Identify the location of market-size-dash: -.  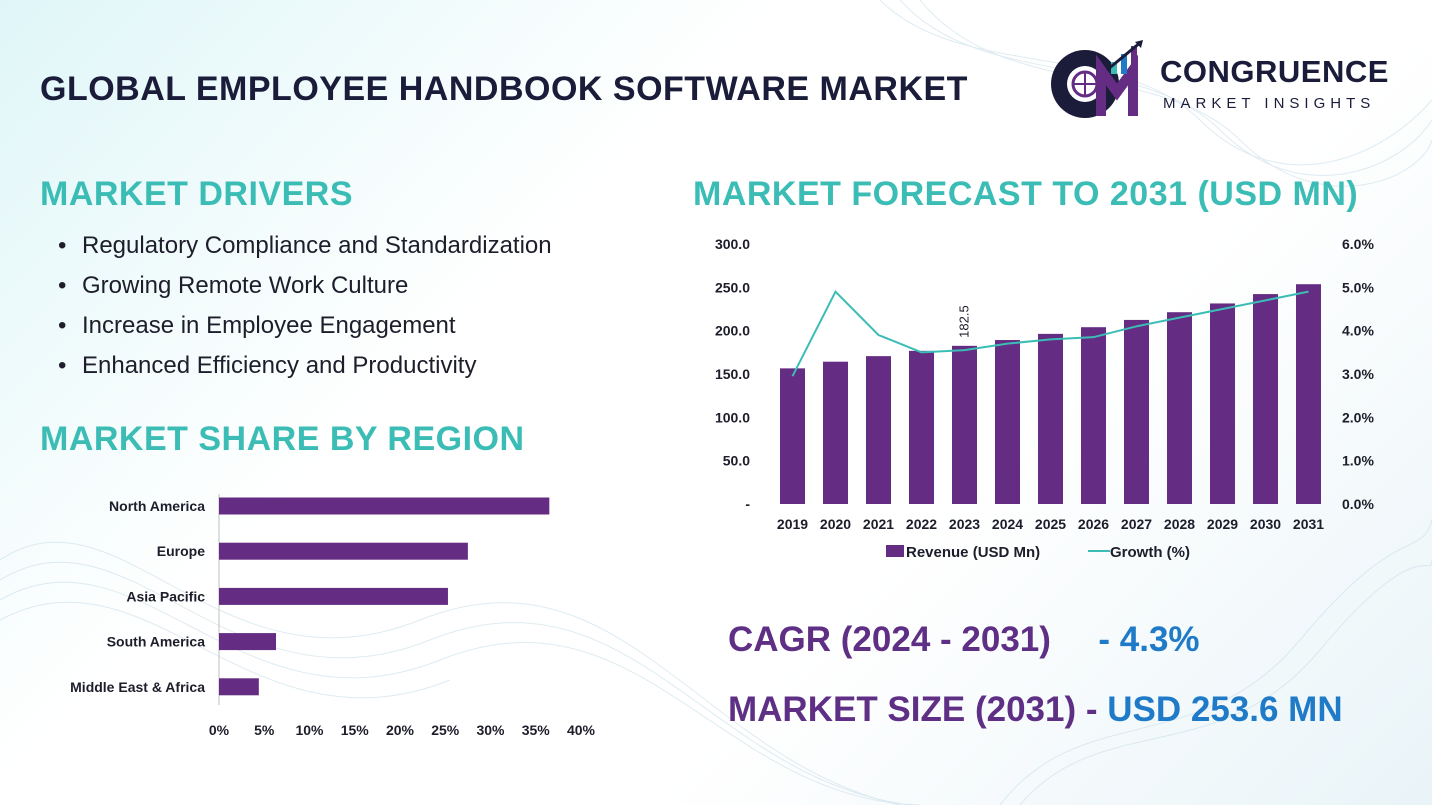
(1091, 709).